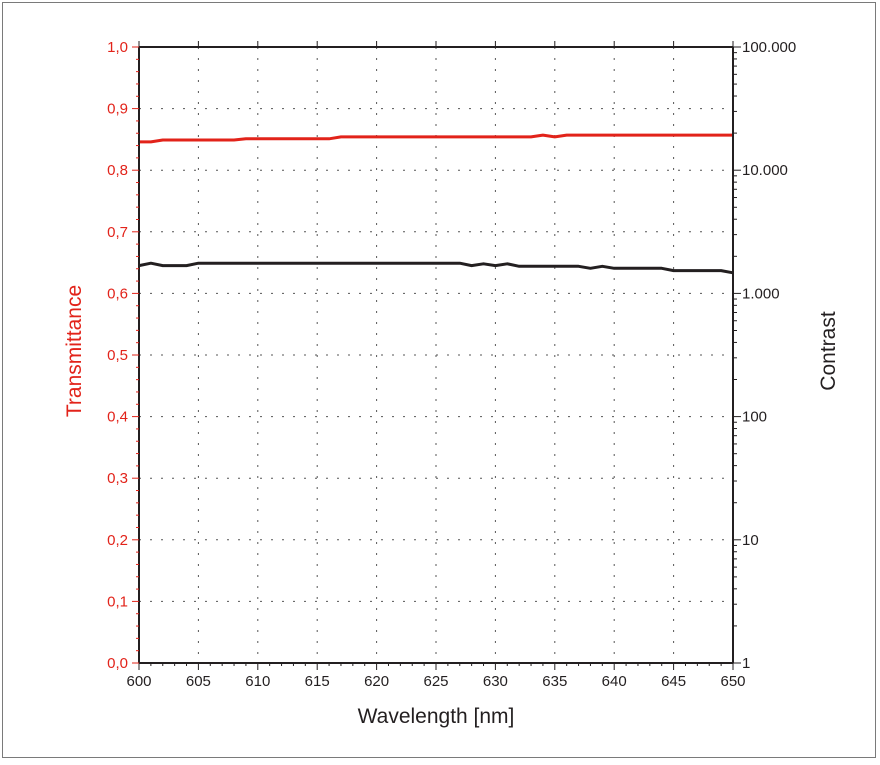 Image resolution: width=880 pixels, height=765 pixels. Describe the element at coordinates (117, 663) in the screenshot. I see `y-left-tick-label: 0,0` at that location.